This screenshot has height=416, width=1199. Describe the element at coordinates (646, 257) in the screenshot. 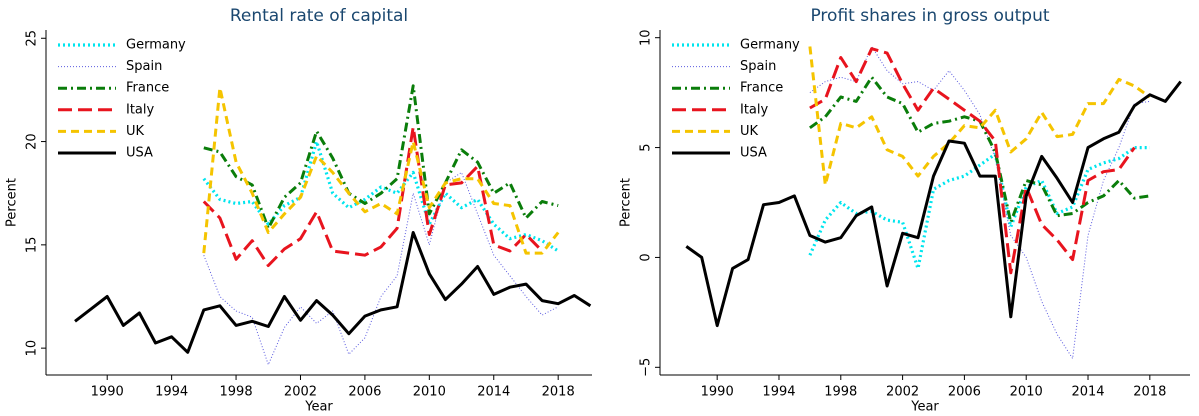

I see `y-tick-label: 0` at that location.